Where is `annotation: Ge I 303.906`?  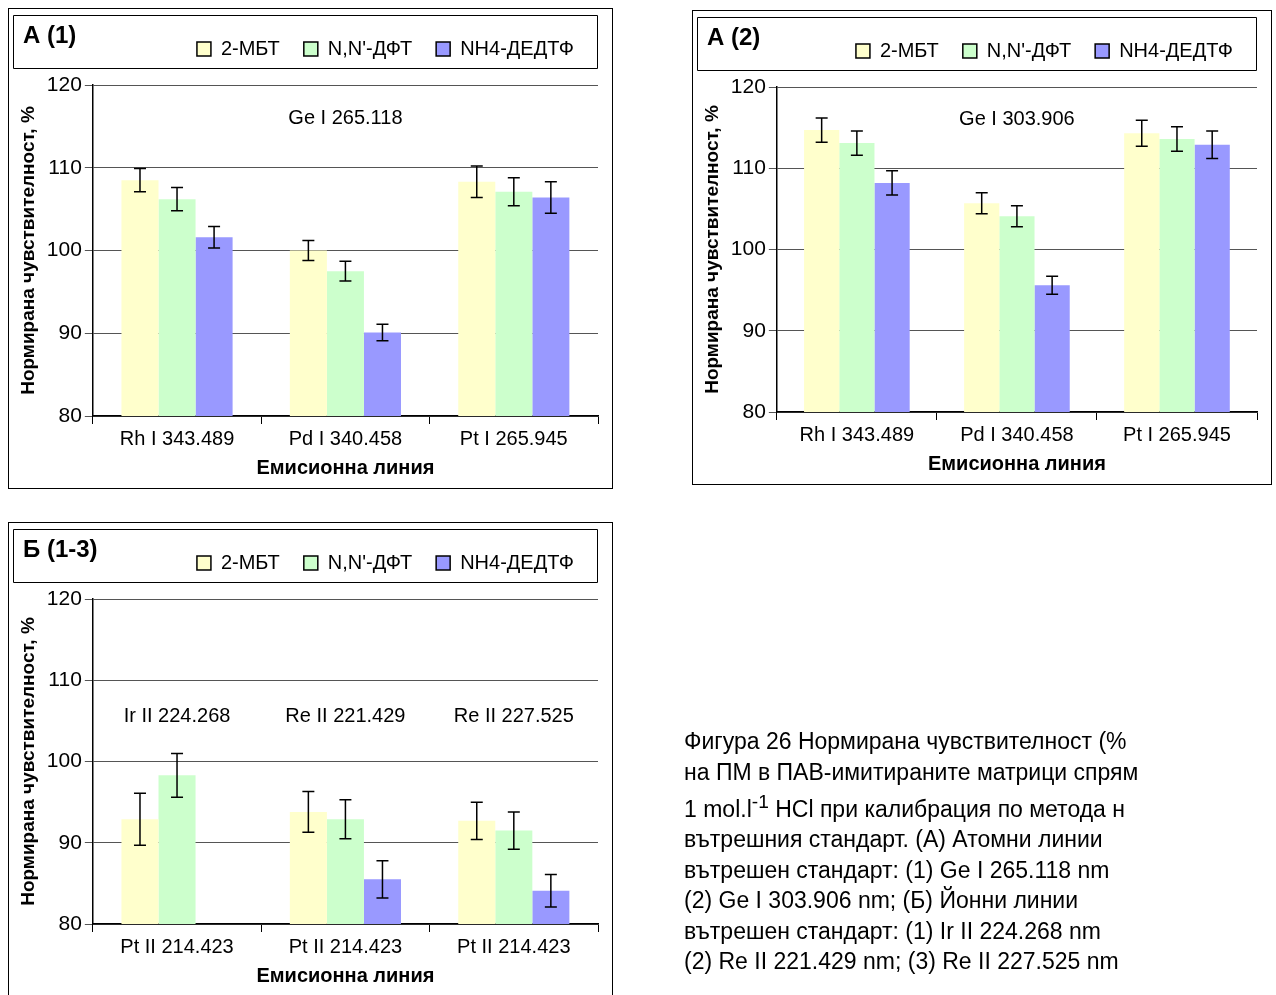
annotation: Ge I 303.906 is located at coordinates (1017, 118).